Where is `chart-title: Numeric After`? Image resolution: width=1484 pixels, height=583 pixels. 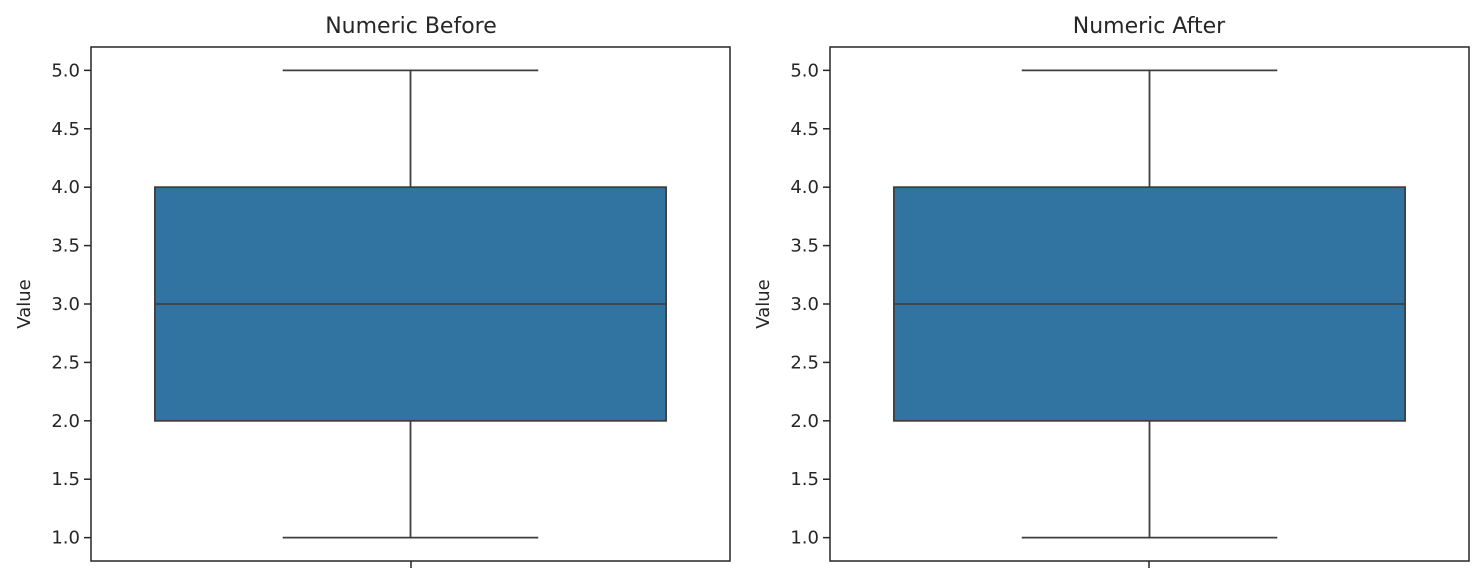 chart-title: Numeric After is located at coordinates (1149, 26).